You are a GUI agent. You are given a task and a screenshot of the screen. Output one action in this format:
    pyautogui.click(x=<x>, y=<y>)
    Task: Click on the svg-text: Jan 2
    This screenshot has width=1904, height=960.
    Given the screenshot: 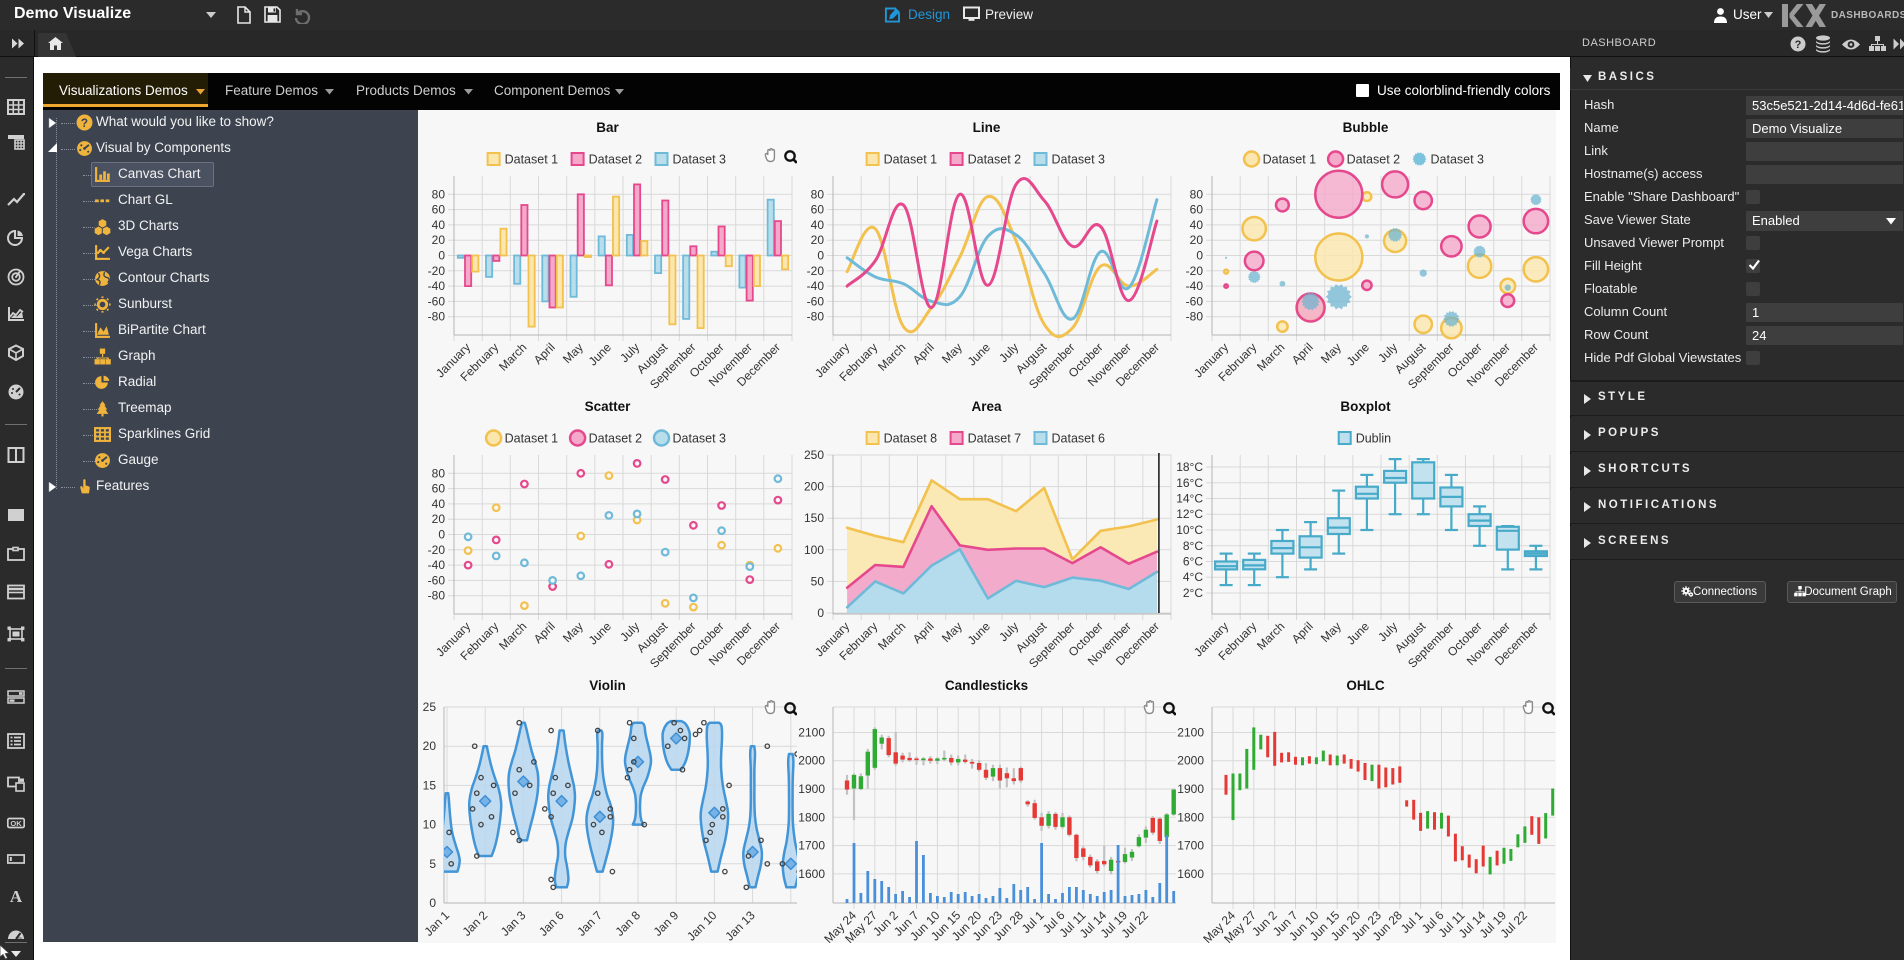 What is the action you would take?
    pyautogui.click(x=475, y=923)
    